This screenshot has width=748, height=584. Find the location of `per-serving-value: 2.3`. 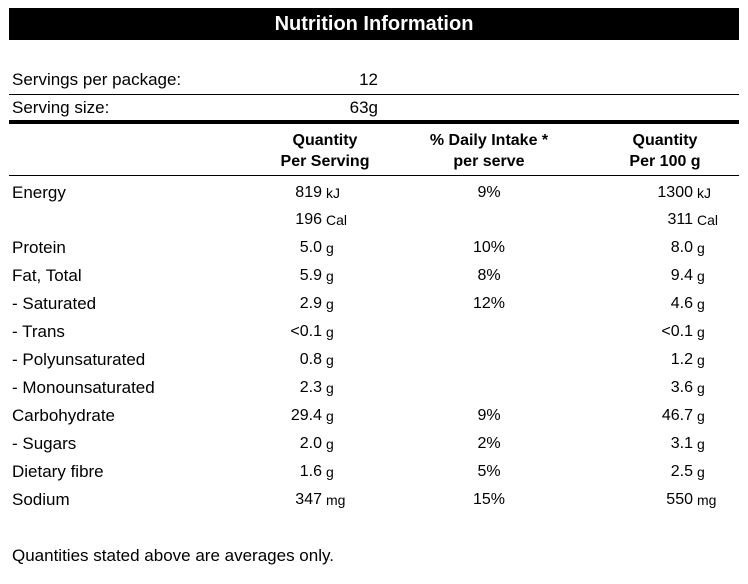

per-serving-value: 2.3 is located at coordinates (310, 387).